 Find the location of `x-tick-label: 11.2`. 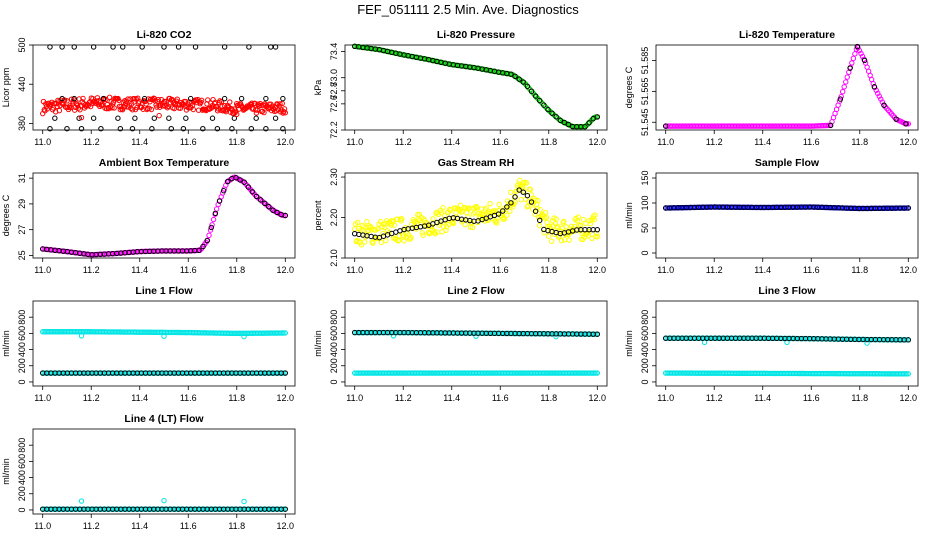

x-tick-label: 11.2 is located at coordinates (91, 398).